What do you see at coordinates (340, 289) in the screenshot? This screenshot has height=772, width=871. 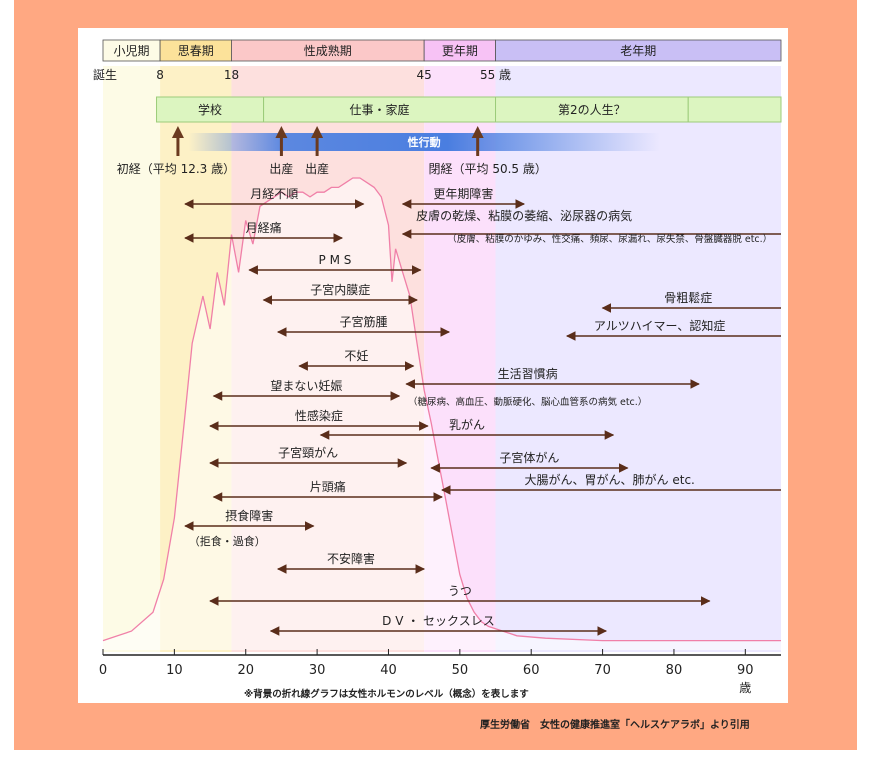 I see `condition-label: 子宮内膜症` at bounding box center [340, 289].